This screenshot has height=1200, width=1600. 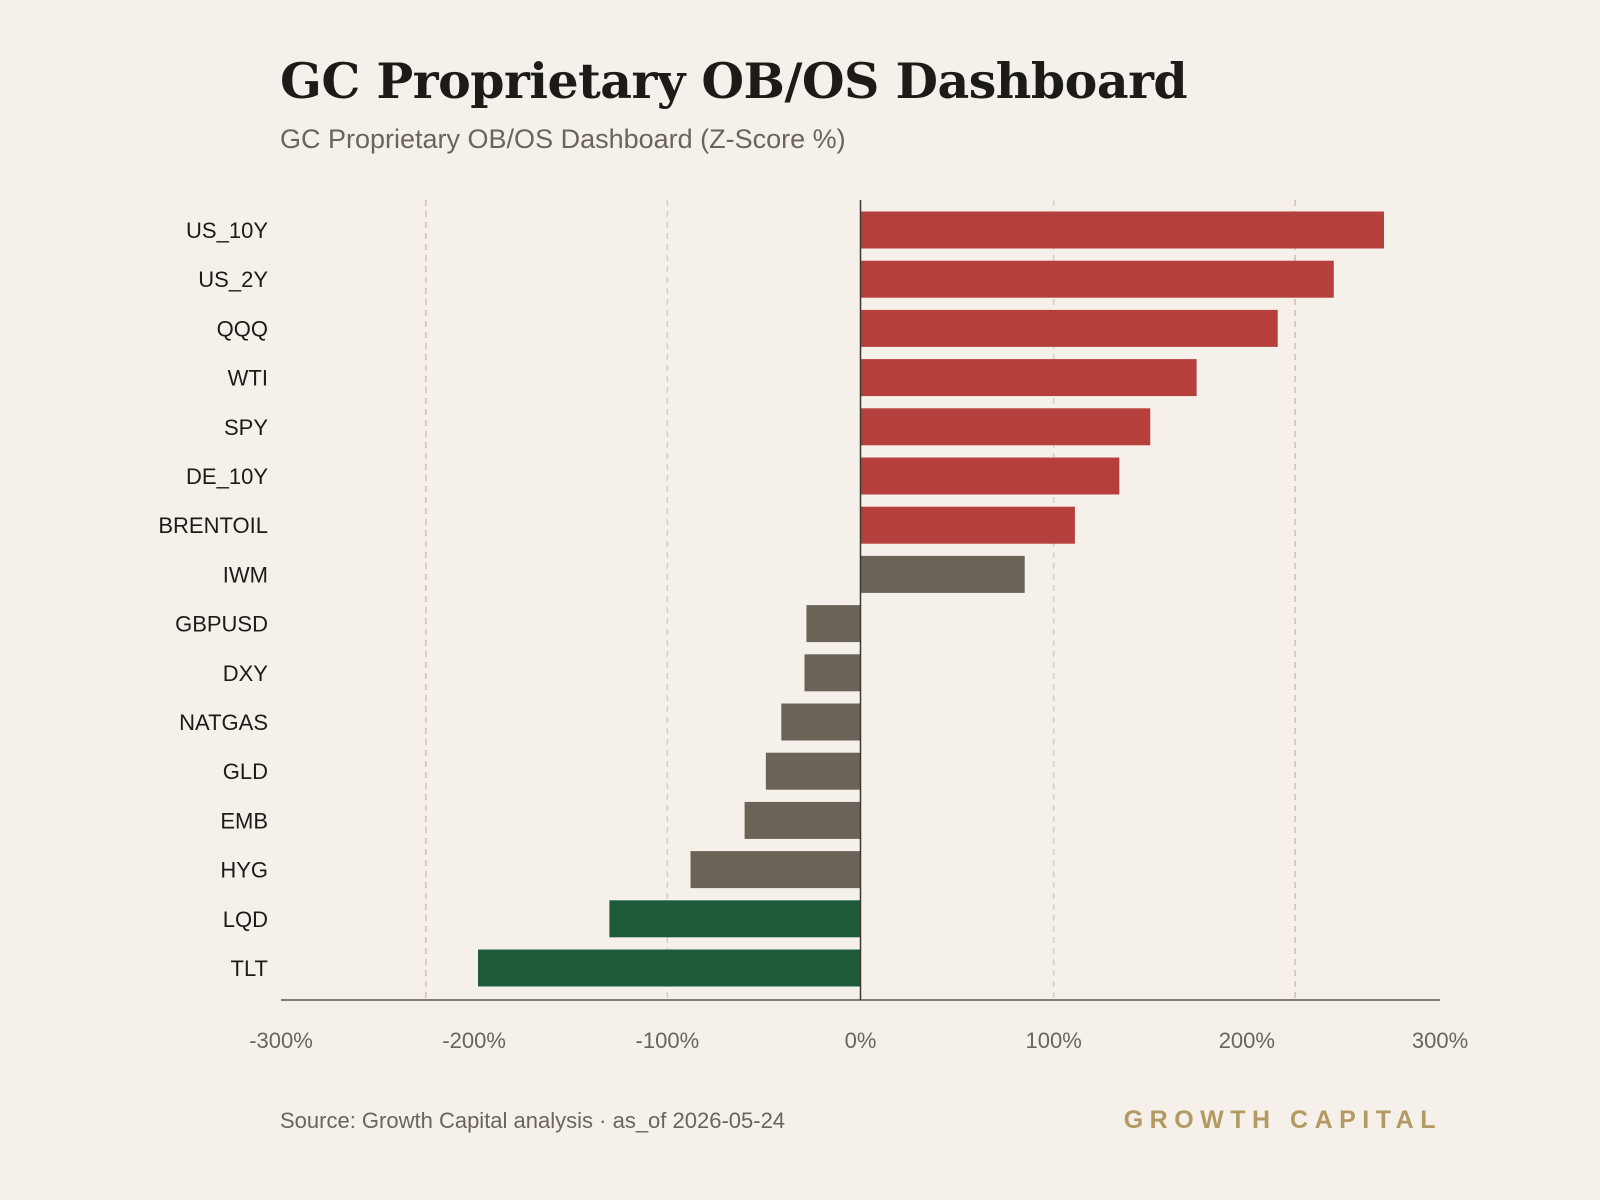 What do you see at coordinates (1282, 1120) in the screenshot?
I see `brand-logo: GROWTH CAPITAL` at bounding box center [1282, 1120].